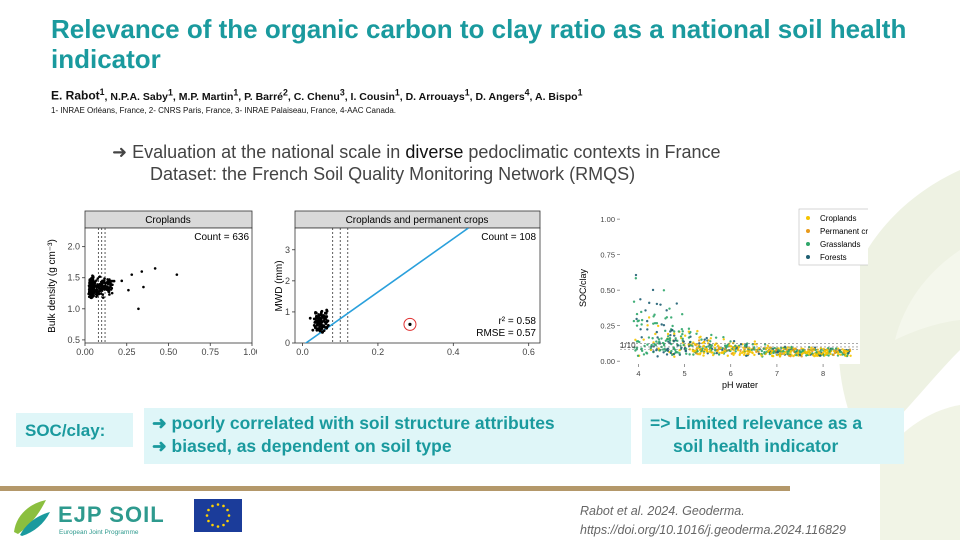 This screenshot has height=540, width=960. Describe the element at coordinates (517, 321) in the screenshot. I see `chart-2-r2: r² = 0.58` at that location.